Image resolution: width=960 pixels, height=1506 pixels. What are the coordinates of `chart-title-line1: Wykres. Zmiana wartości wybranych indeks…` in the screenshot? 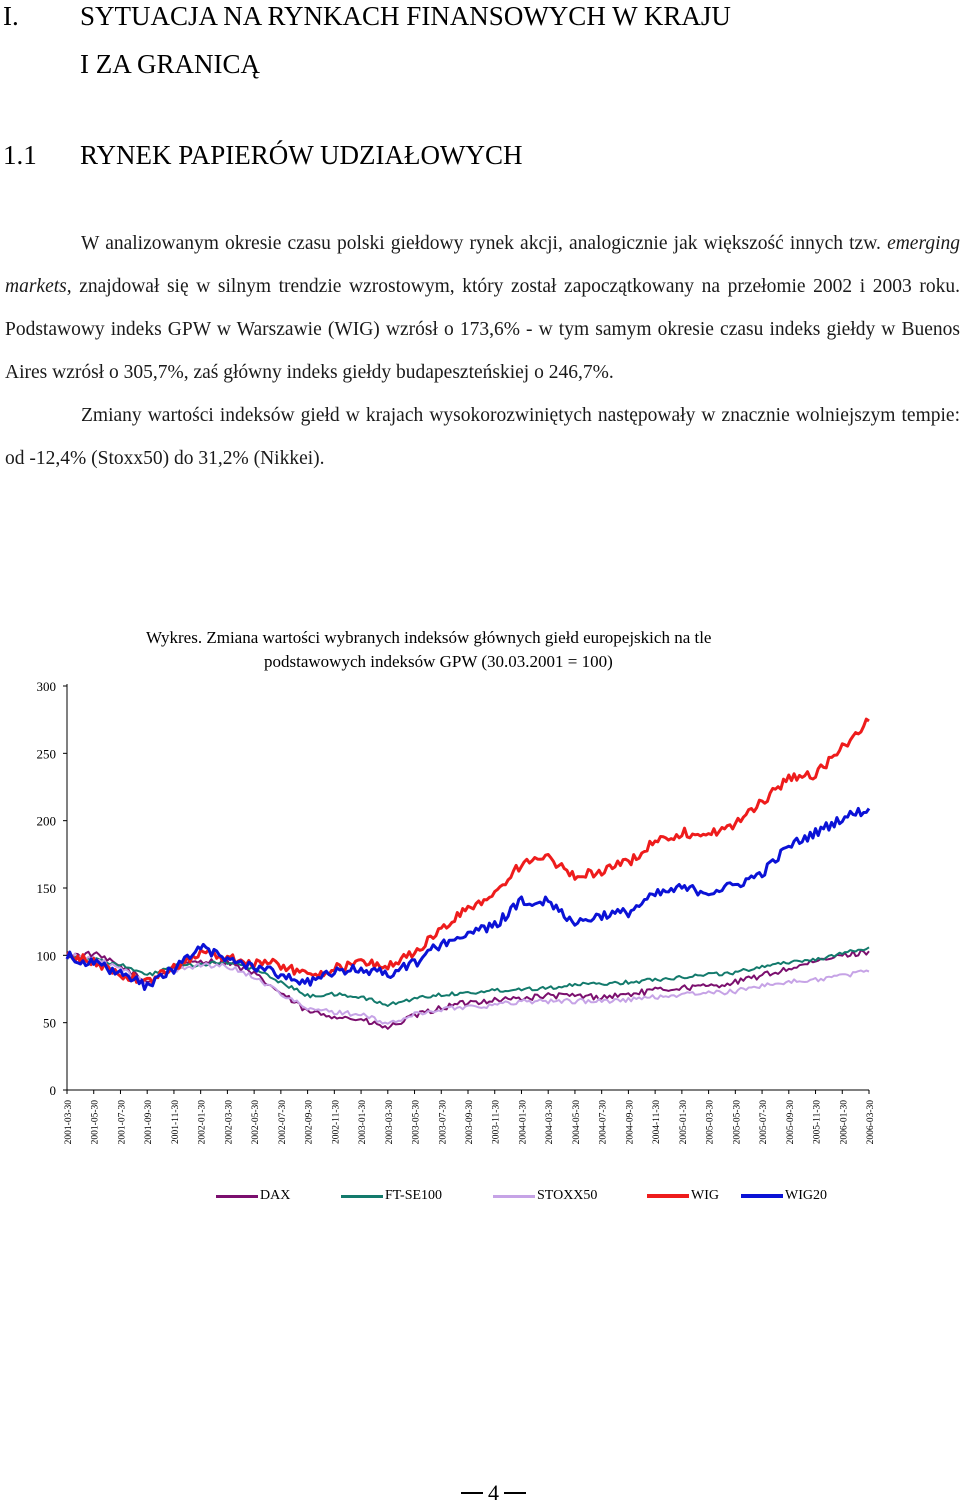 It's located at (429, 637).